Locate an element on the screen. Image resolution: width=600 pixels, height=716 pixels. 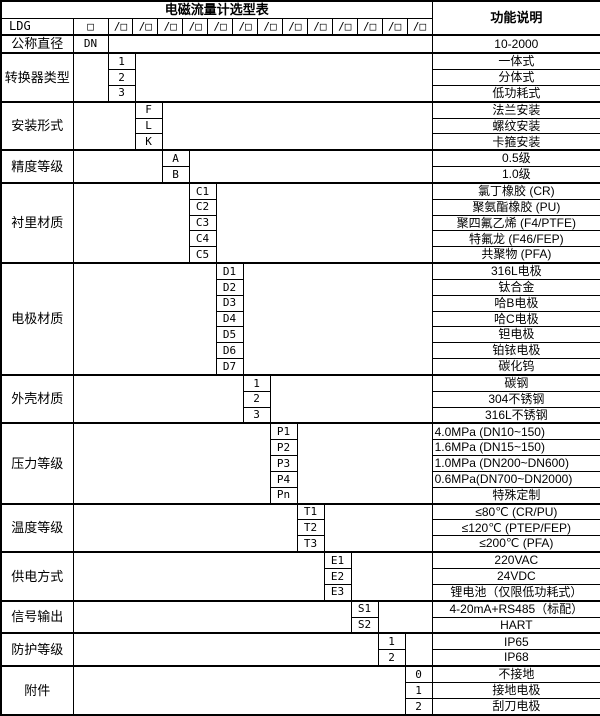
description-cell: 分体式 is located at coordinates (515, 77).